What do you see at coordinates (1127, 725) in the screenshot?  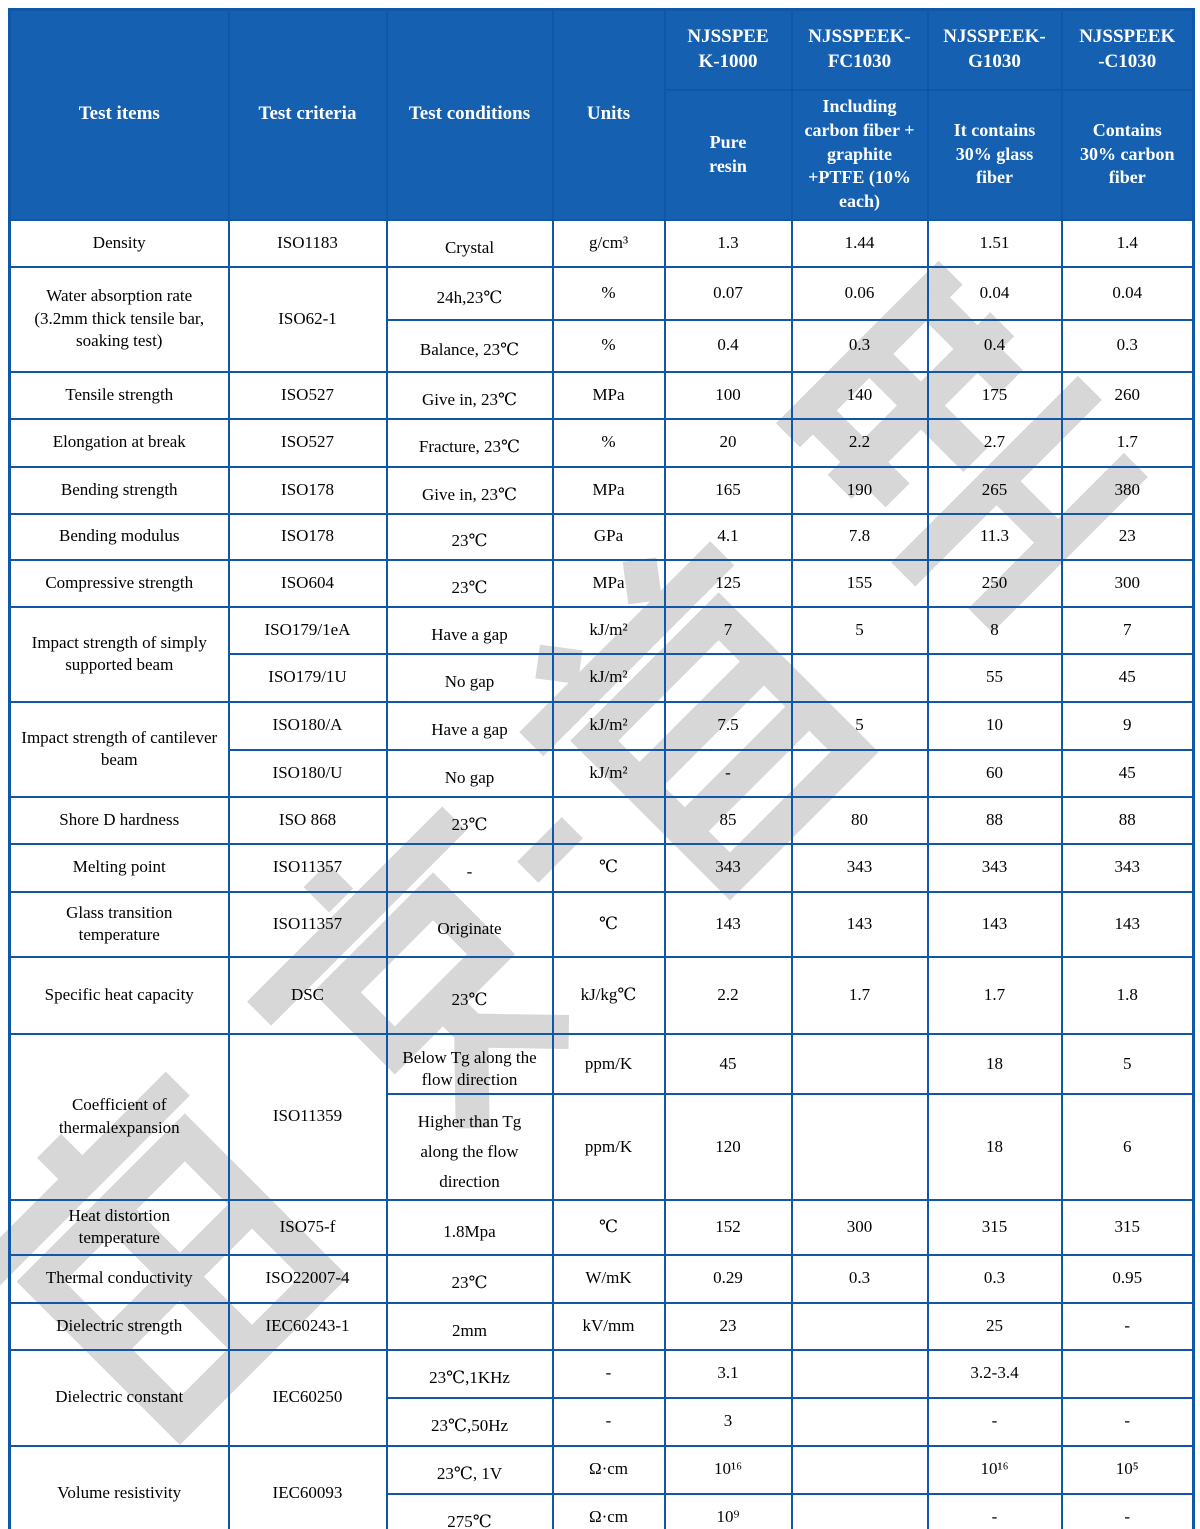 I see `cell-value-c1030: 9` at bounding box center [1127, 725].